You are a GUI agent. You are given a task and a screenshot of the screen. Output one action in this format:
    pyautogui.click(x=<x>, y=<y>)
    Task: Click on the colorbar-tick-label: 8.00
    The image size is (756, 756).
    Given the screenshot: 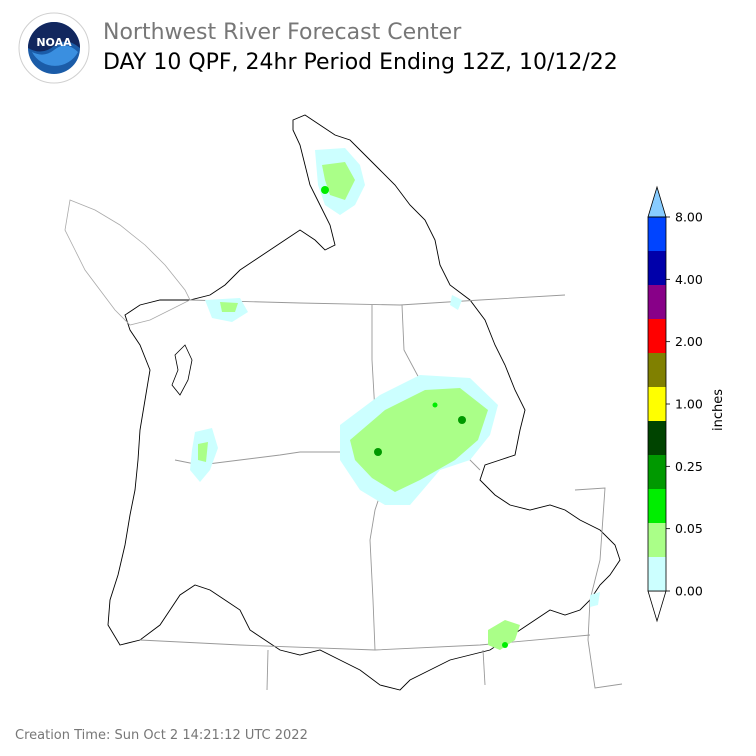 What is the action you would take?
    pyautogui.click(x=689, y=217)
    